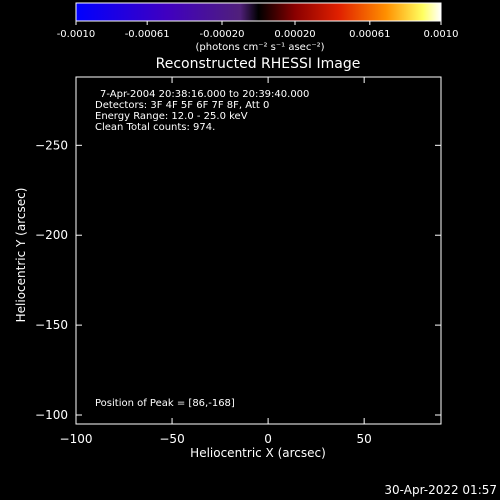  I want to click on y-axis-label: Heliocentric Y (arcsec), so click(21, 255).